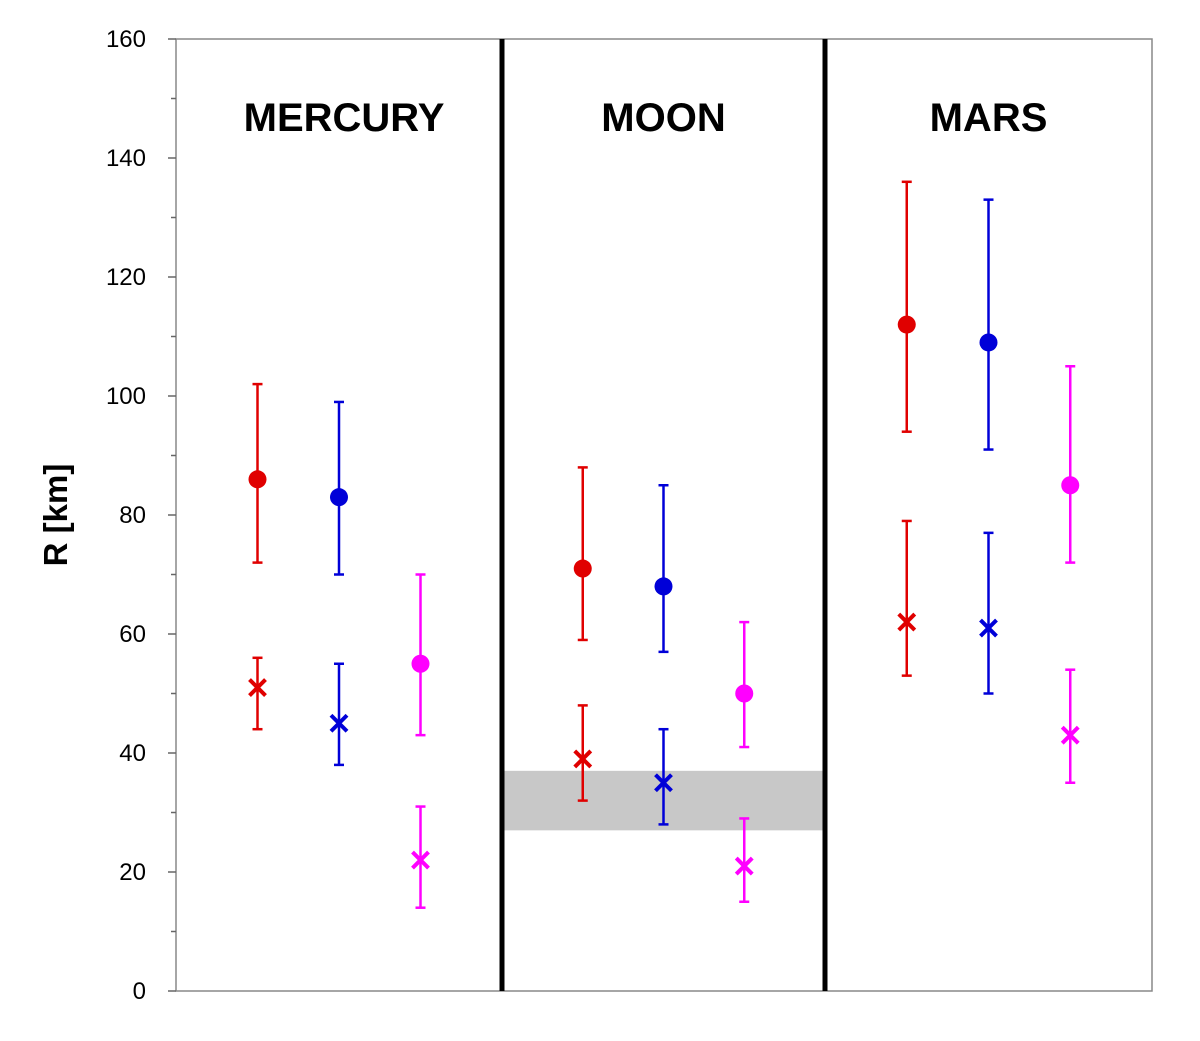 The height and width of the screenshot is (1041, 1200). I want to click on y-axis-title: R [km], so click(55, 515).